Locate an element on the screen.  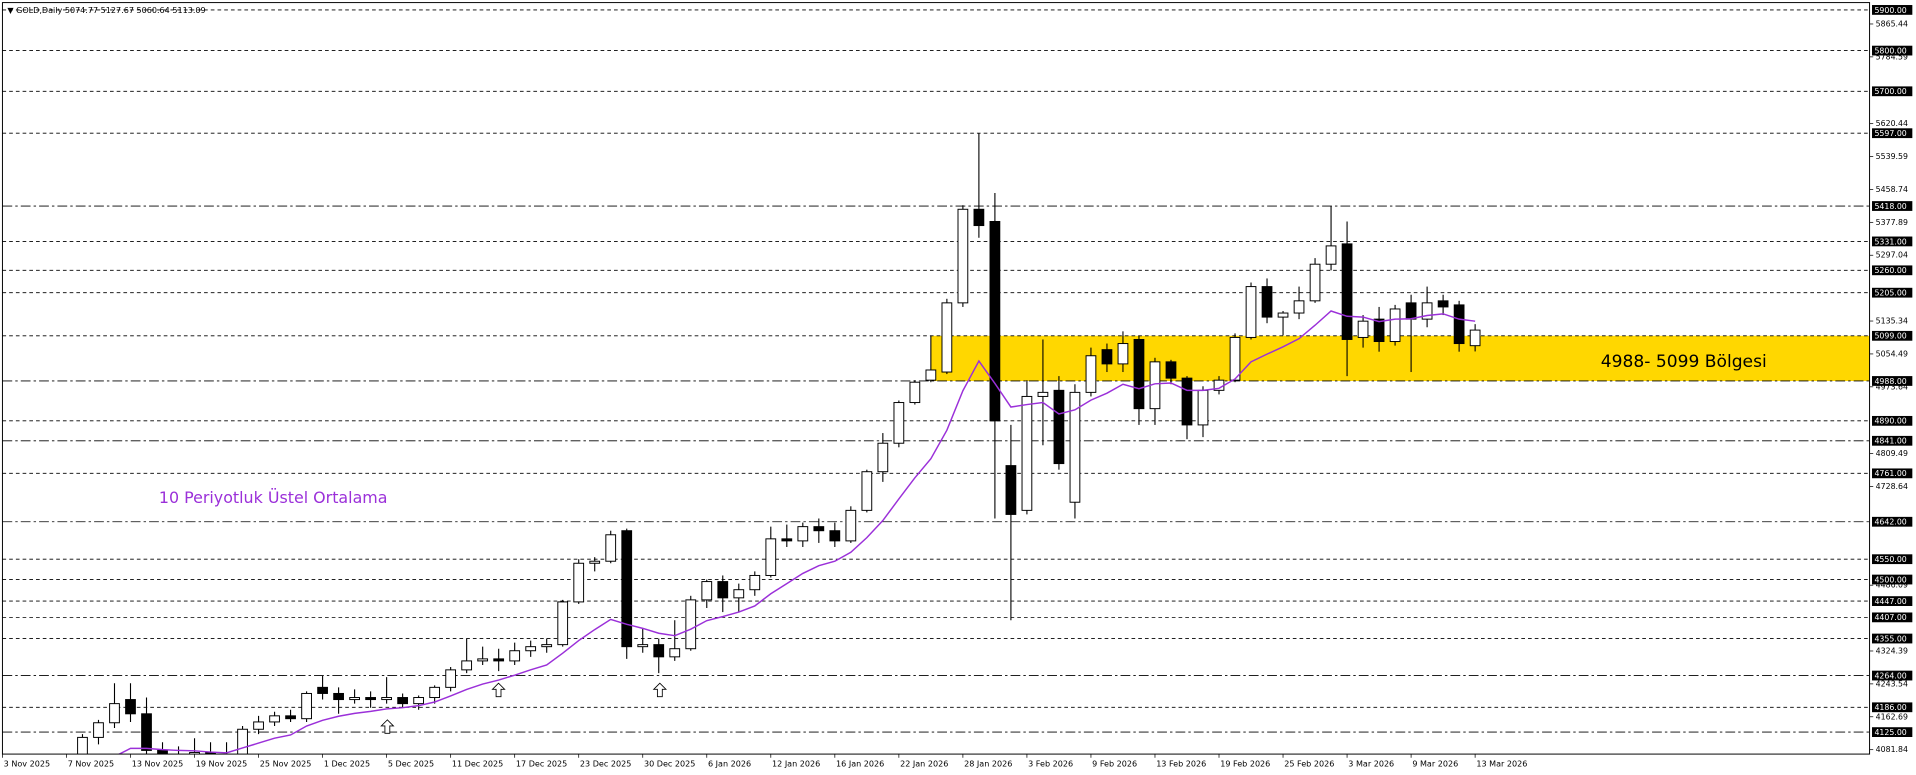
x-tick-label: 9 Mar 2026 is located at coordinates (1435, 763).